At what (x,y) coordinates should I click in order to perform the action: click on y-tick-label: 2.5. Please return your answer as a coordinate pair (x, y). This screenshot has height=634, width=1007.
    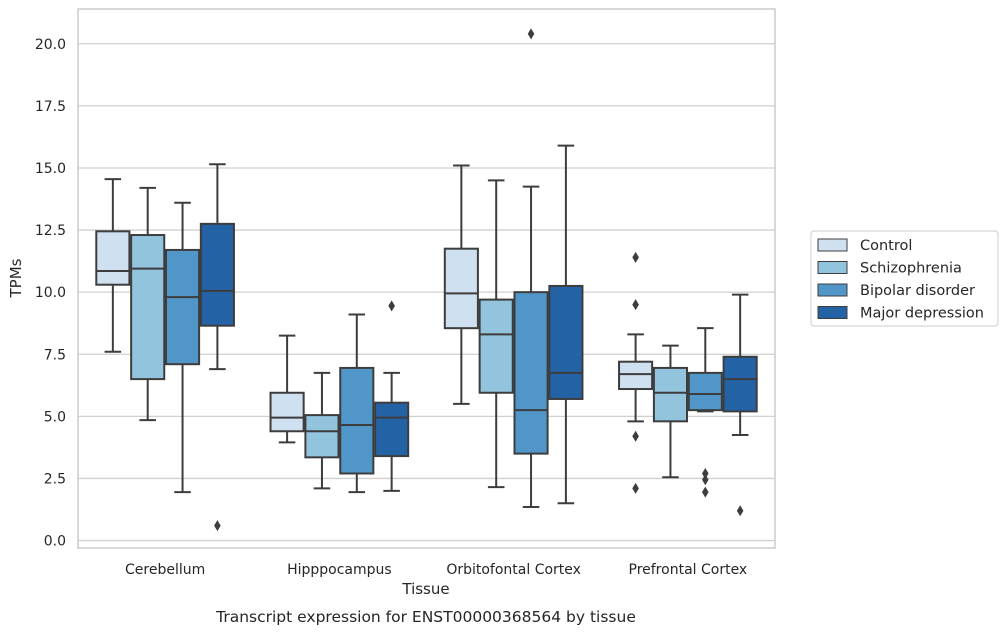
    Looking at the image, I should click on (55, 479).